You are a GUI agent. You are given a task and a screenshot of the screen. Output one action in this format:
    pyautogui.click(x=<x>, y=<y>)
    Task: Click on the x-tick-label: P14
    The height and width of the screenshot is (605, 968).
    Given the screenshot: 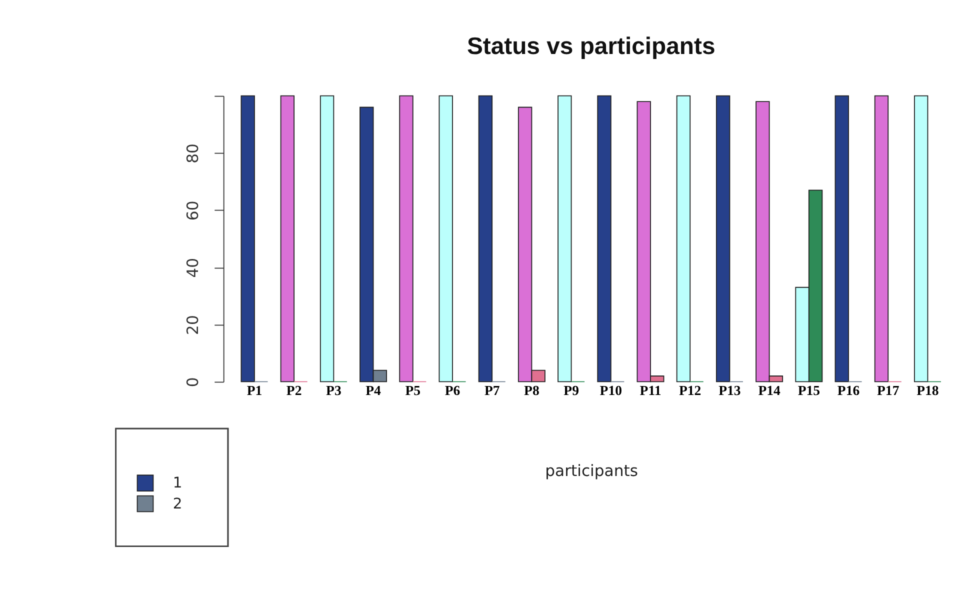 What is the action you would take?
    pyautogui.click(x=769, y=390)
    